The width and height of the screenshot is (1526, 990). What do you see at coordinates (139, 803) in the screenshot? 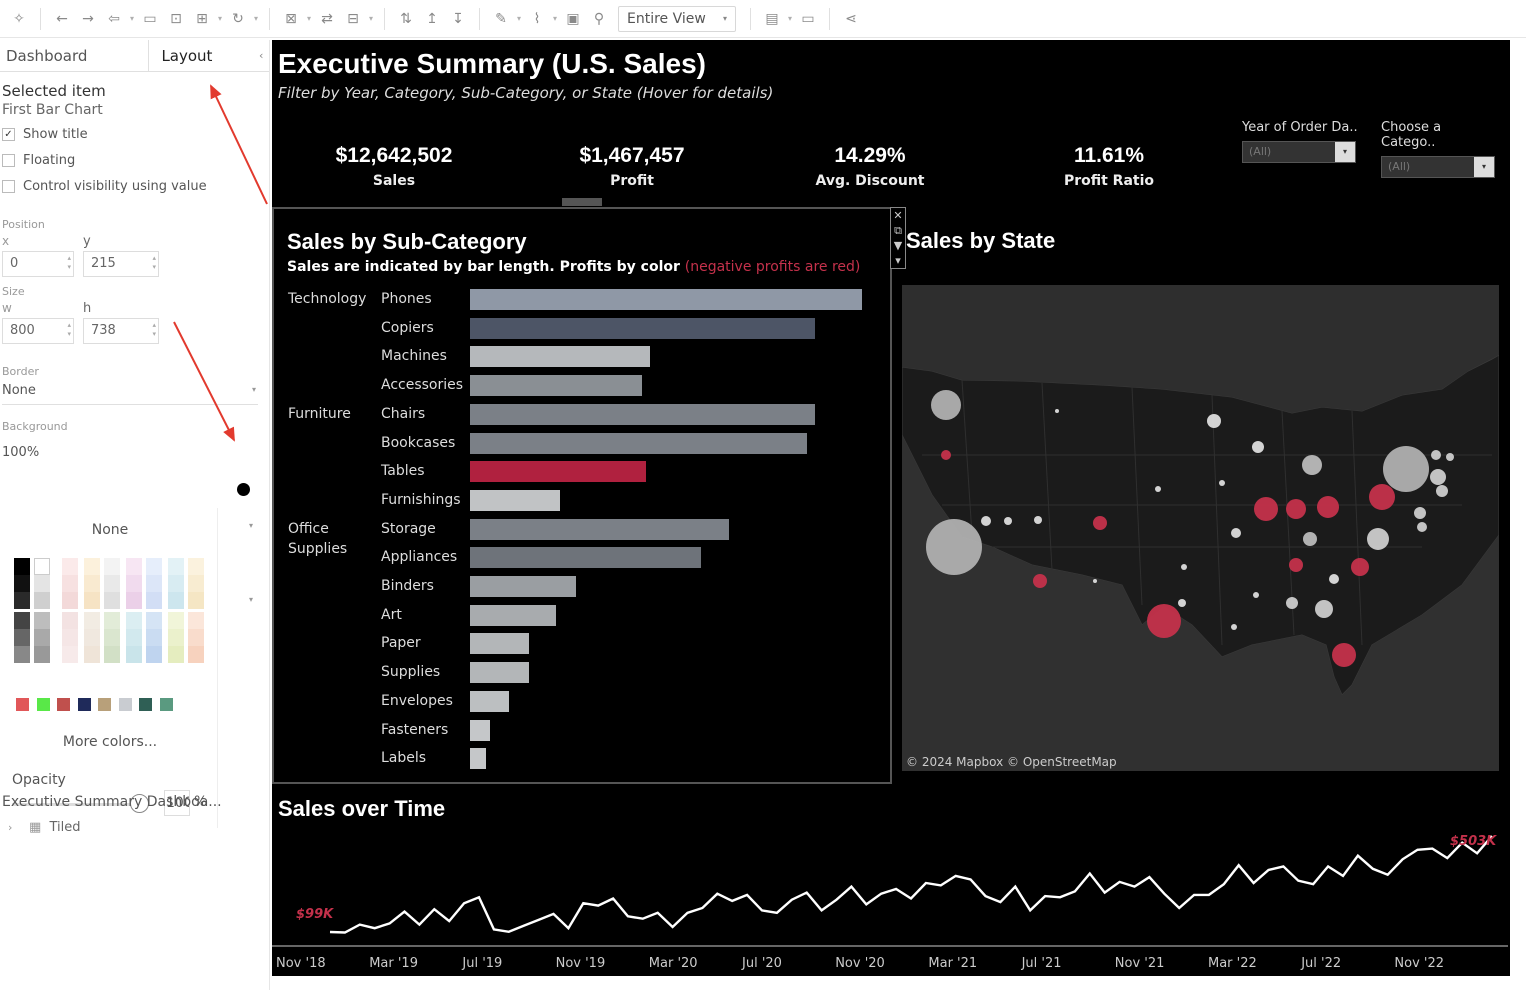
I see `opacity-slider-handle` at bounding box center [139, 803].